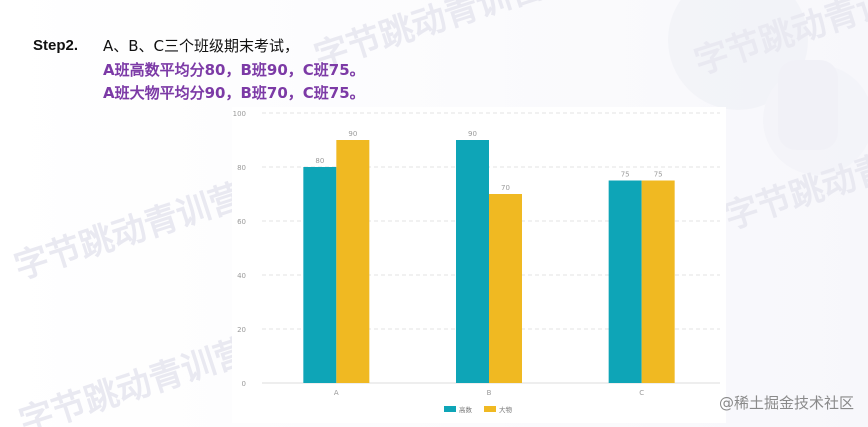 This screenshot has width=868, height=427. I want to click on legend-label: 高数, so click(466, 409).